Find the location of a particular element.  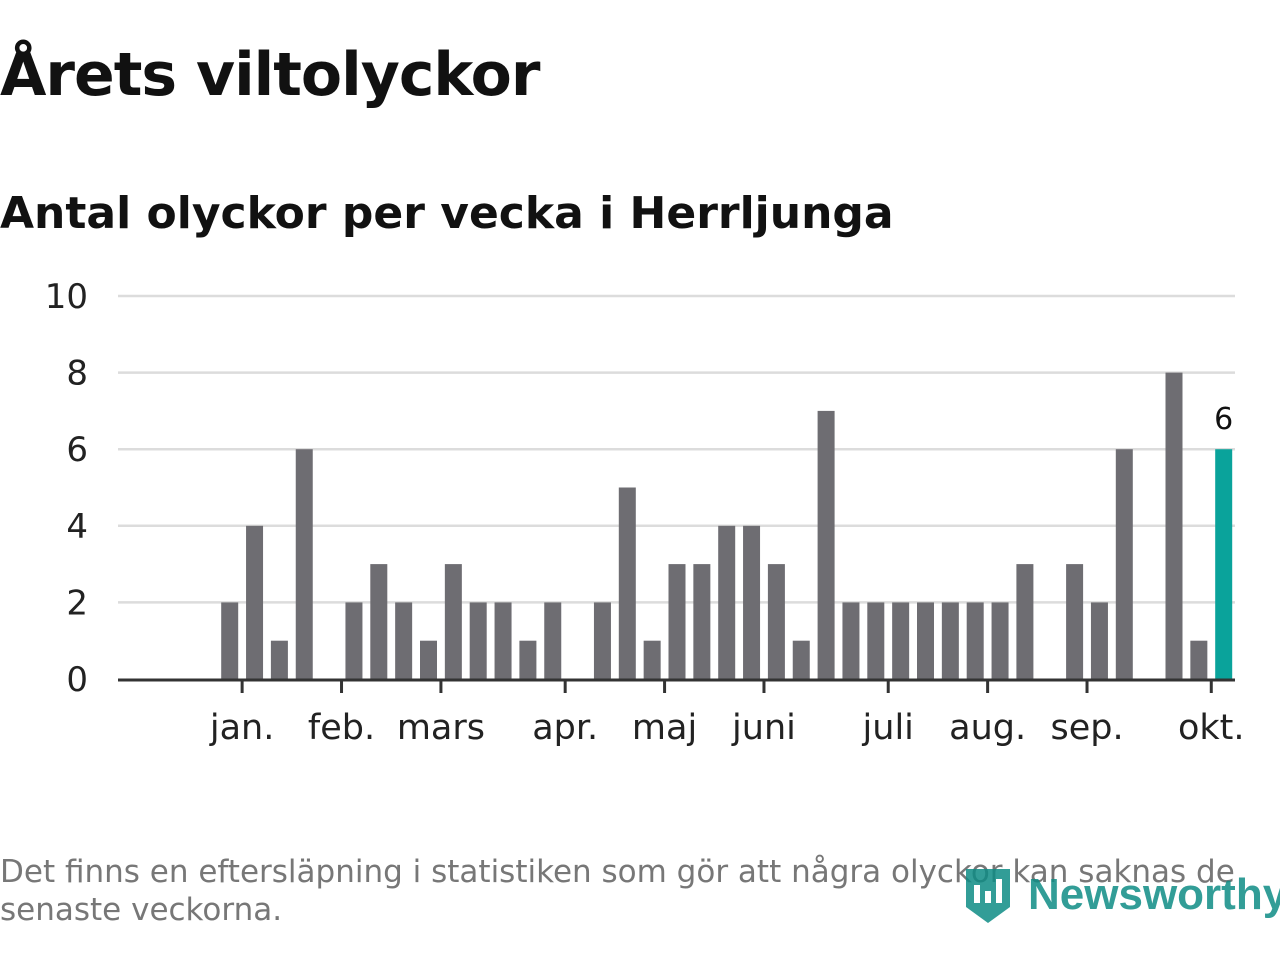

x-tick-label: sep. is located at coordinates (1086, 728).